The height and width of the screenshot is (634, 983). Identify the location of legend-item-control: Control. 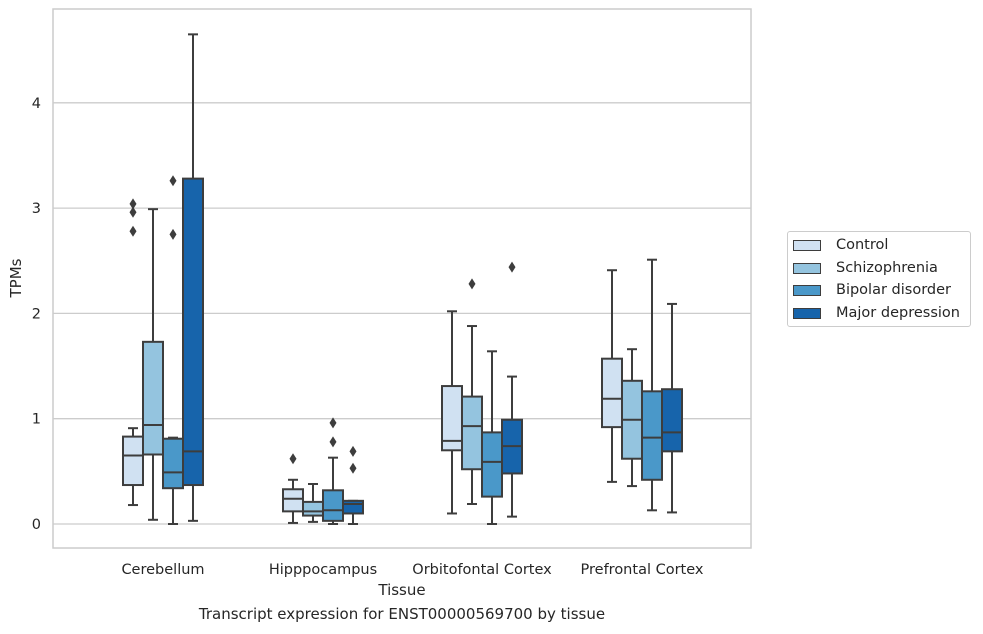
(840, 245).